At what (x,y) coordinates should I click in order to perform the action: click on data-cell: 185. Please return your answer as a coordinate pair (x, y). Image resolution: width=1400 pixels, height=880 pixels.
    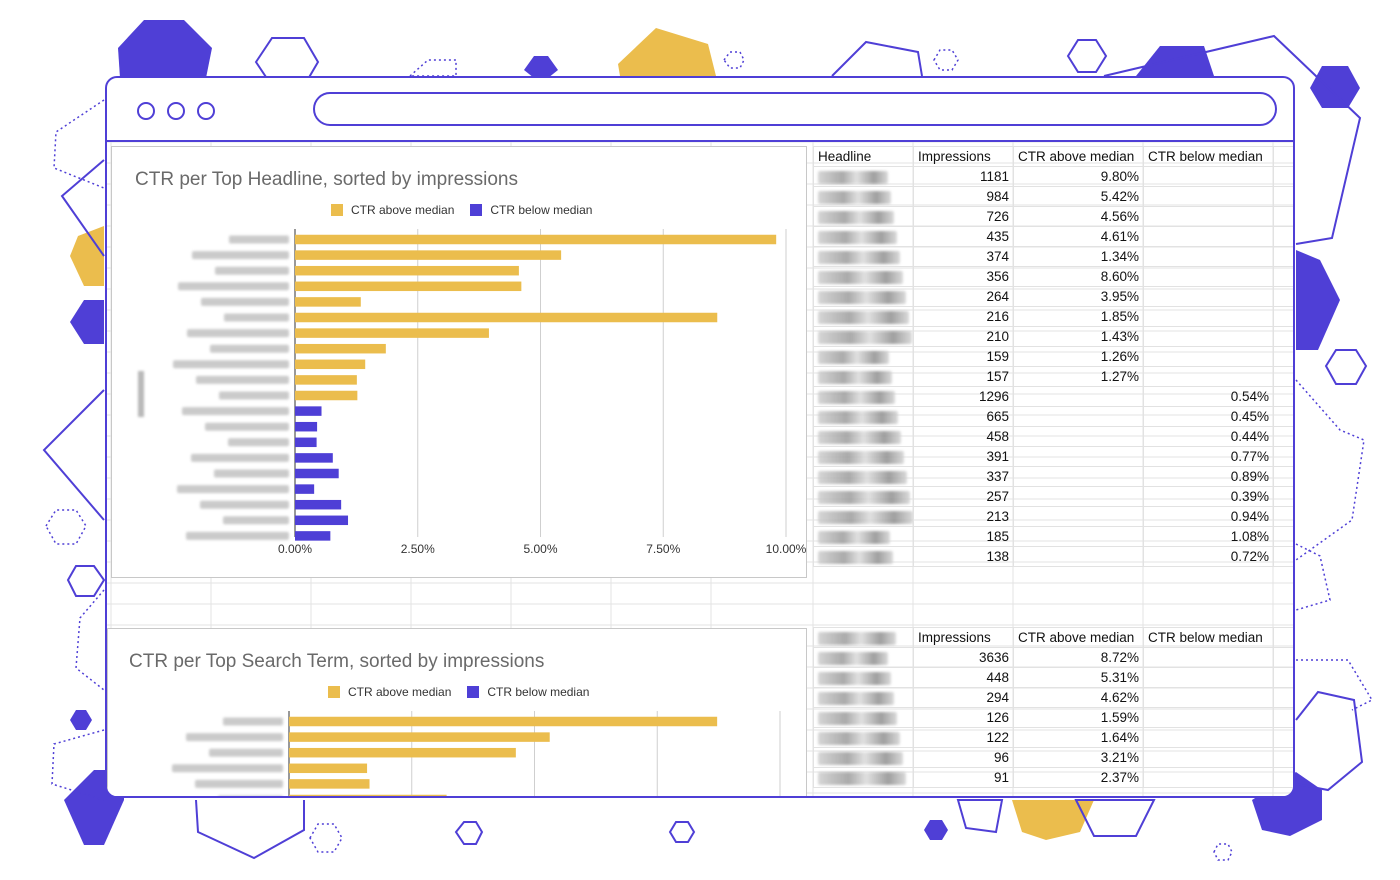
    Looking at the image, I should click on (963, 536).